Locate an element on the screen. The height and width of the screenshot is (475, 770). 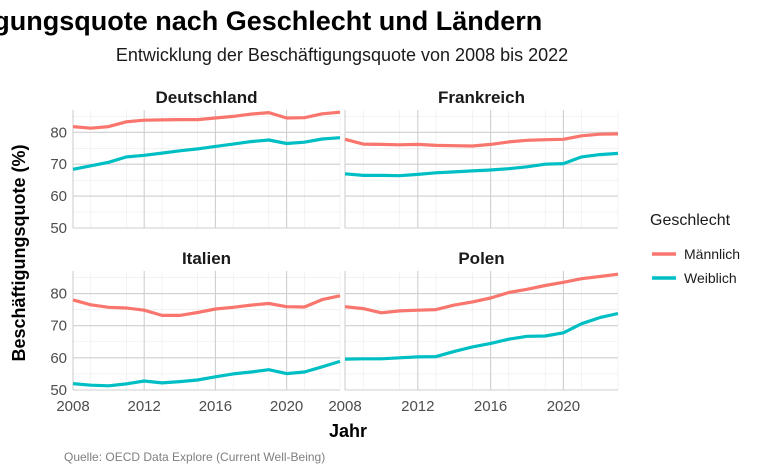
series-line-frankreich-weiblich is located at coordinates (481, 164).